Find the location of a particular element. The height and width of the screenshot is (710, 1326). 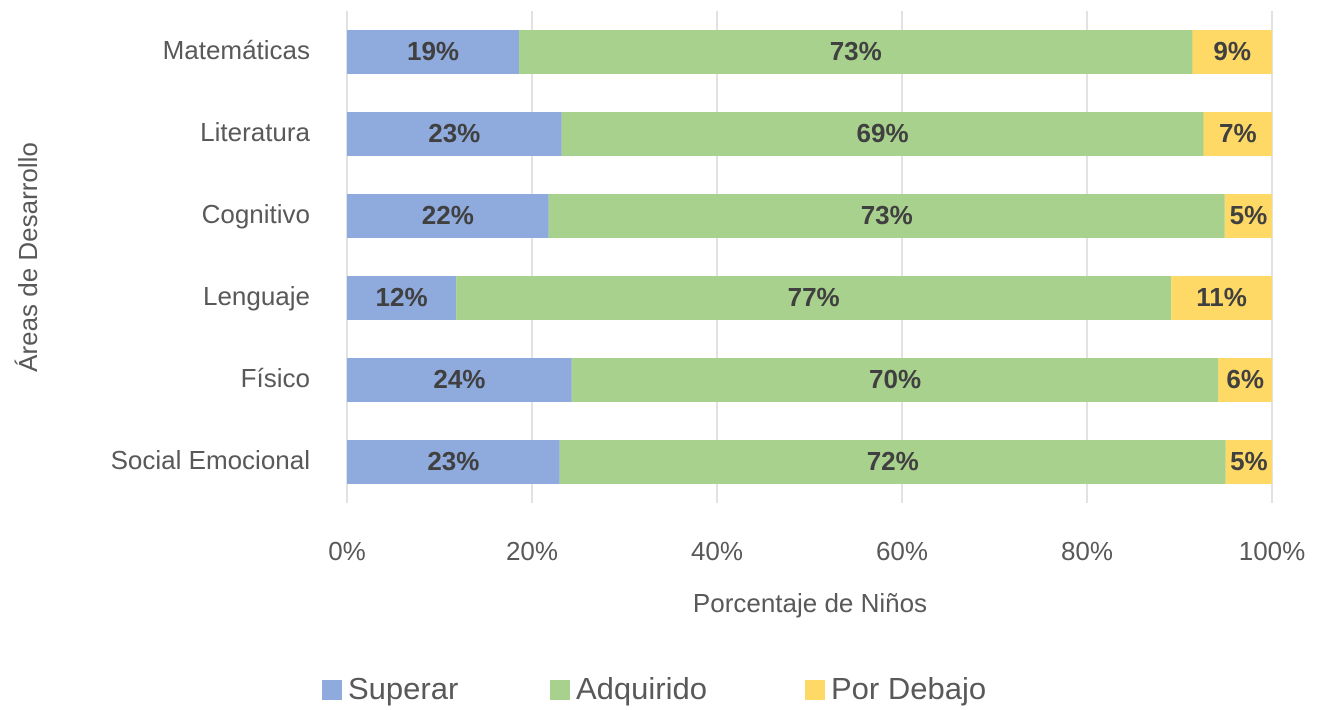

x-tick-label: 20% is located at coordinates (532, 551).